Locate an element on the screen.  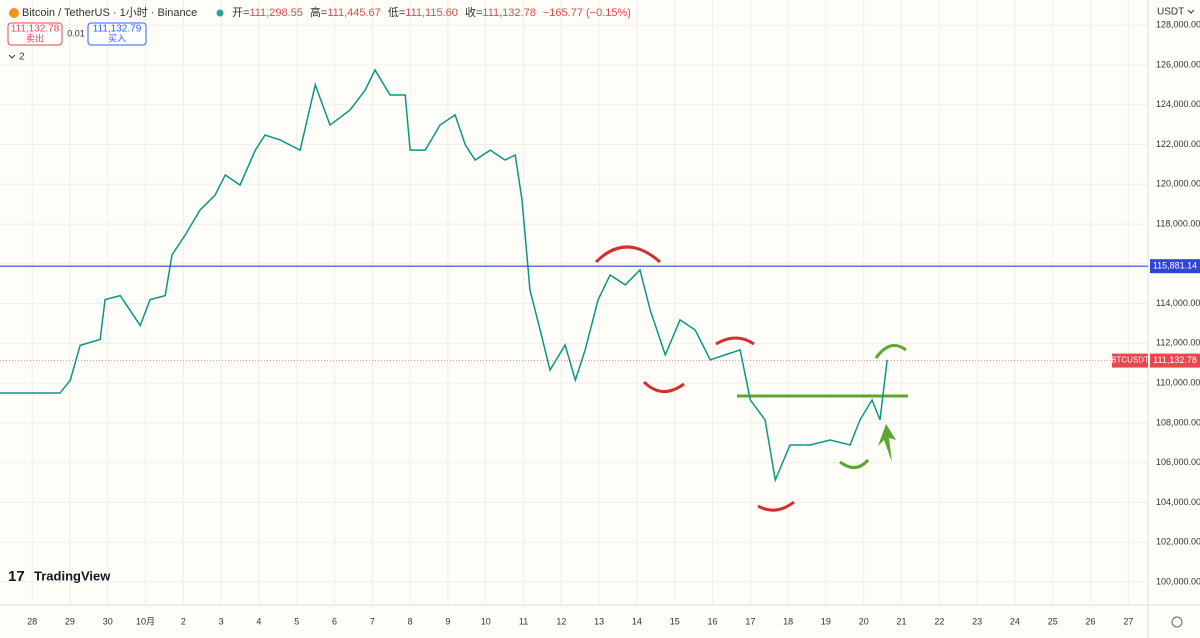
last-price-box is located at coordinates (1175, 360).